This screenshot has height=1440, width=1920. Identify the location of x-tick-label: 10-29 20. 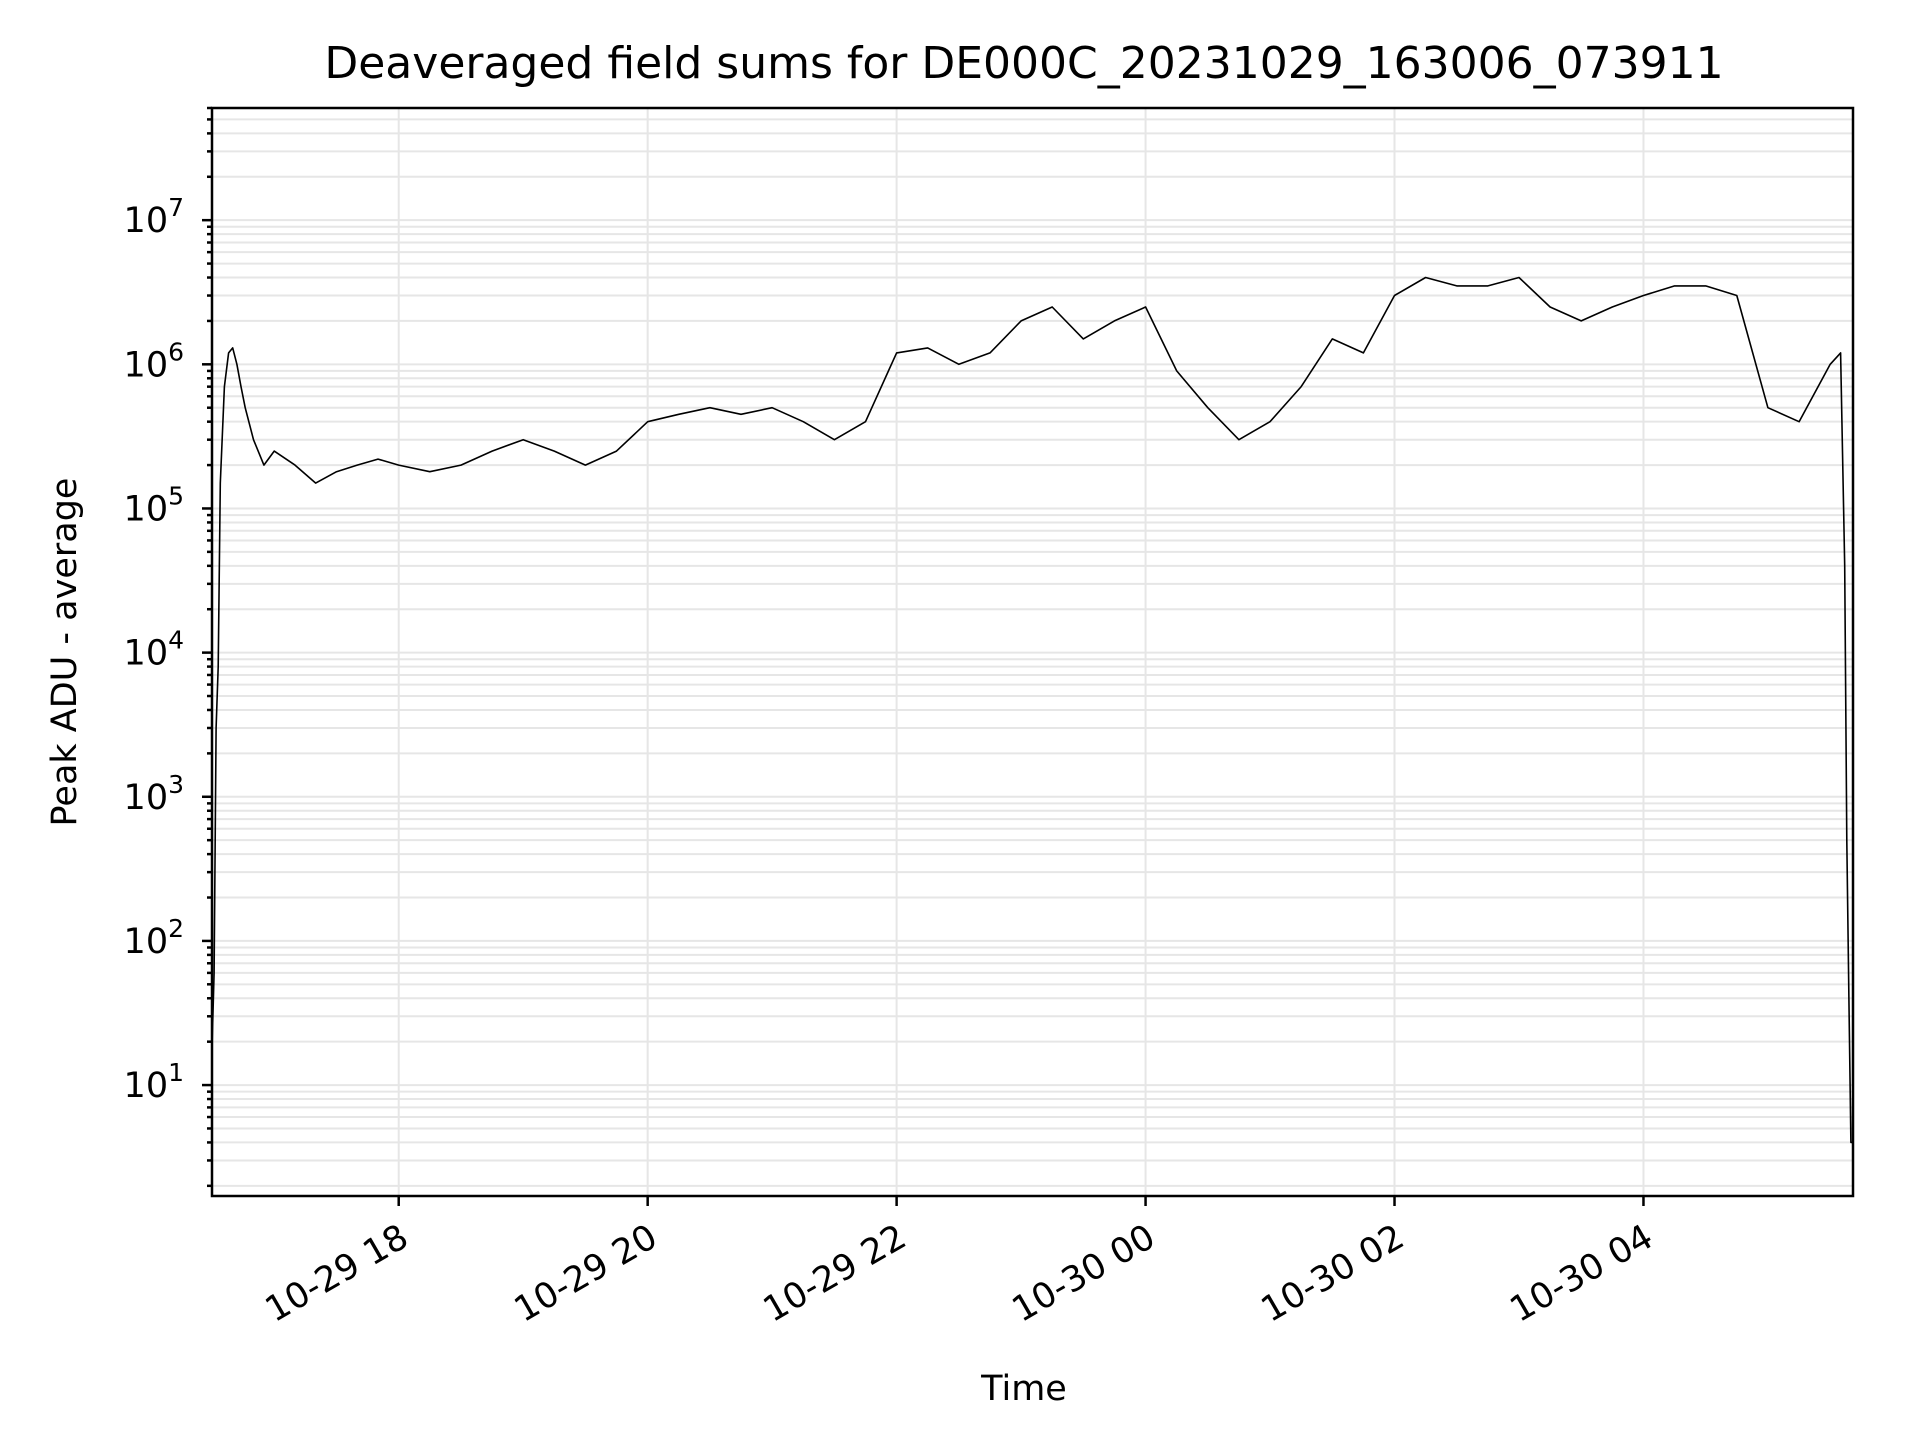
(586, 1273).